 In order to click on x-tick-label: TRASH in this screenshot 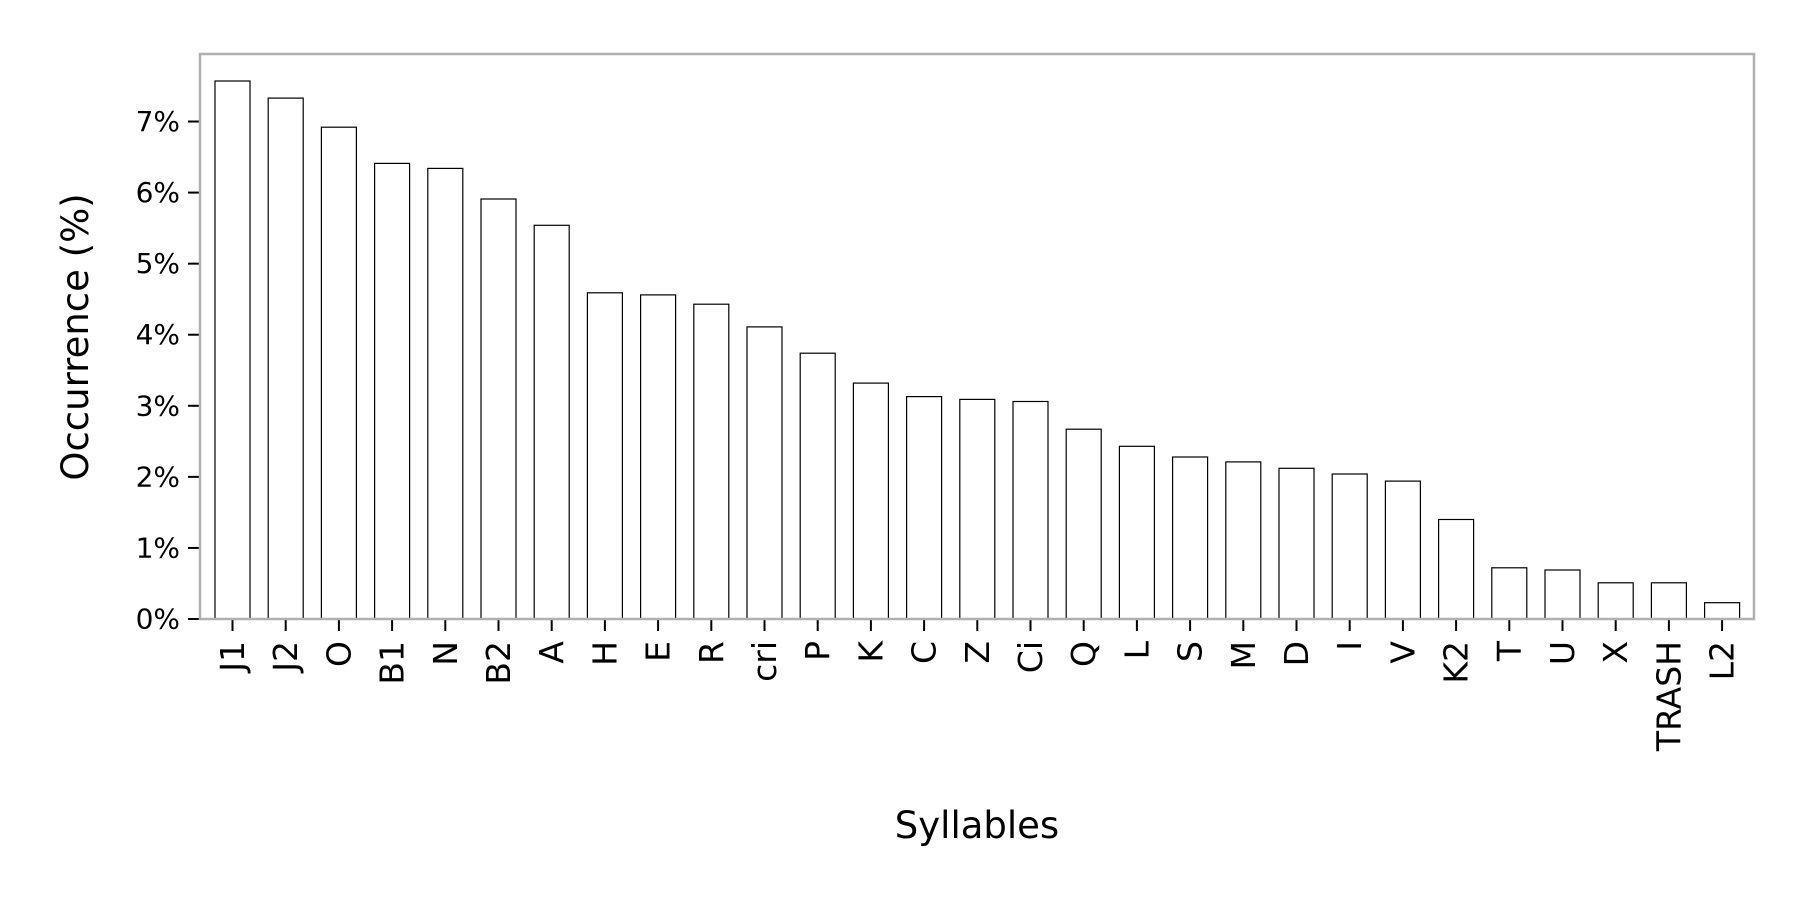, I will do `click(1668, 696)`.